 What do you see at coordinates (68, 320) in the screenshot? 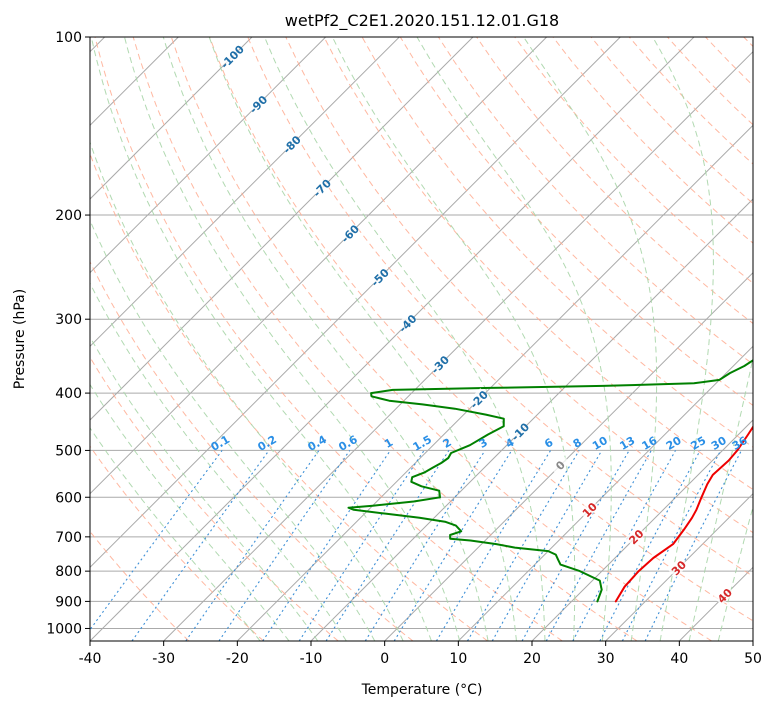
I see `y-tick-label: 300` at bounding box center [68, 320].